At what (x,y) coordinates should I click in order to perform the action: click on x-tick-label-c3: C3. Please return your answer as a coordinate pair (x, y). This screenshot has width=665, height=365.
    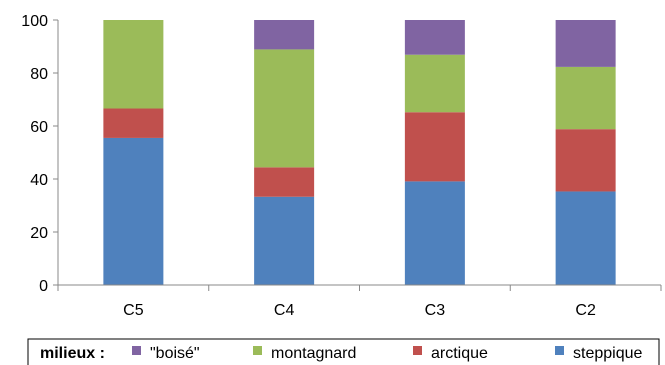
    Looking at the image, I should click on (435, 310).